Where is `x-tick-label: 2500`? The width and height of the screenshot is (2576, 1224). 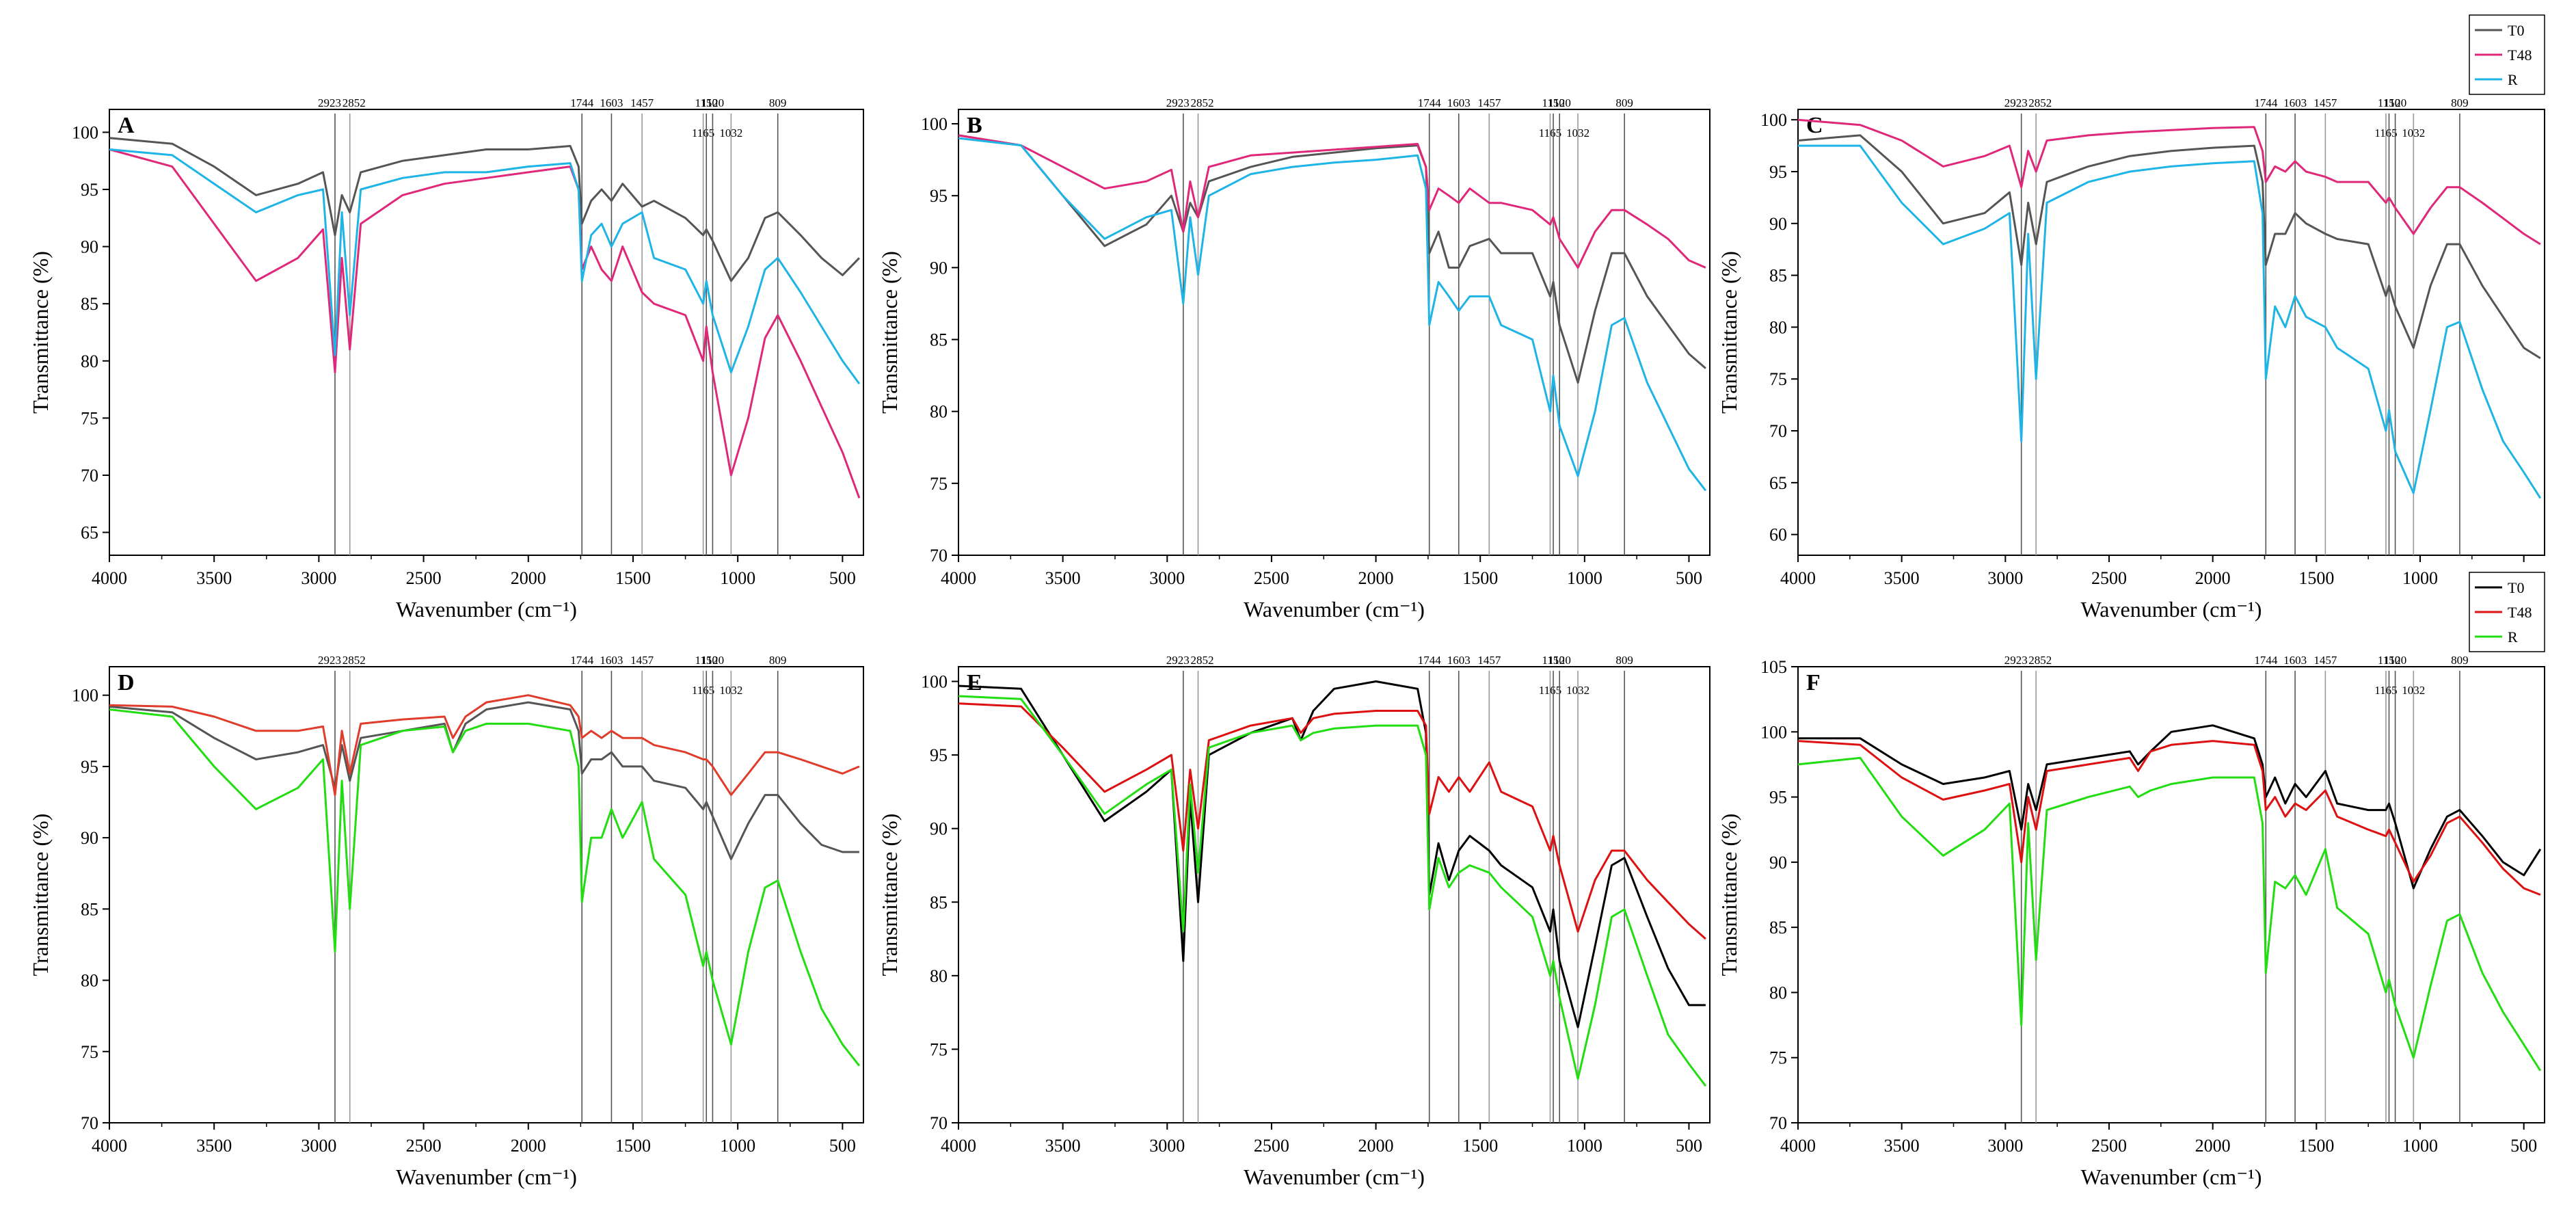 x-tick-label: 2500 is located at coordinates (2109, 578).